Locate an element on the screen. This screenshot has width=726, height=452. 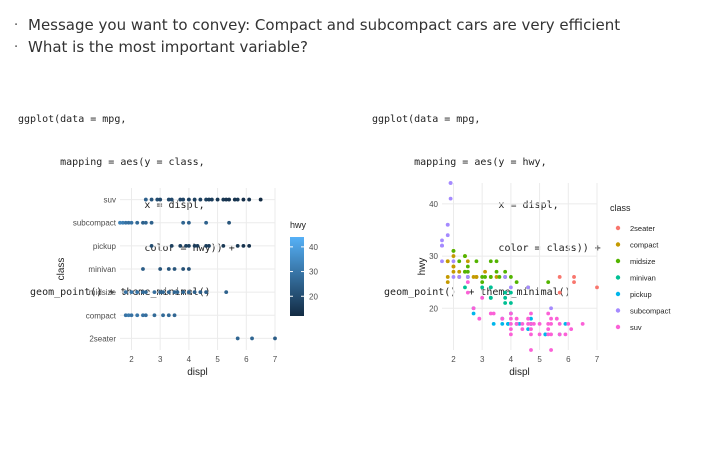
code-line: x = displ, is located at coordinates (111, 206).